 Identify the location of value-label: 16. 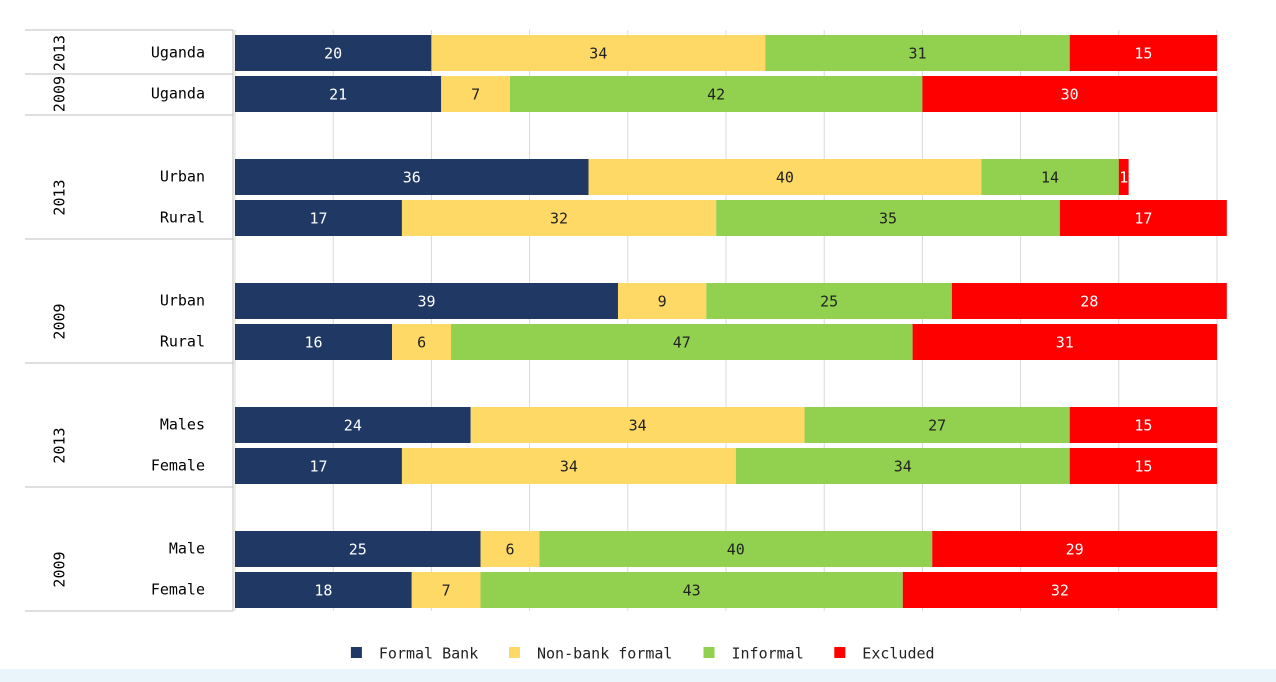
(314, 343).